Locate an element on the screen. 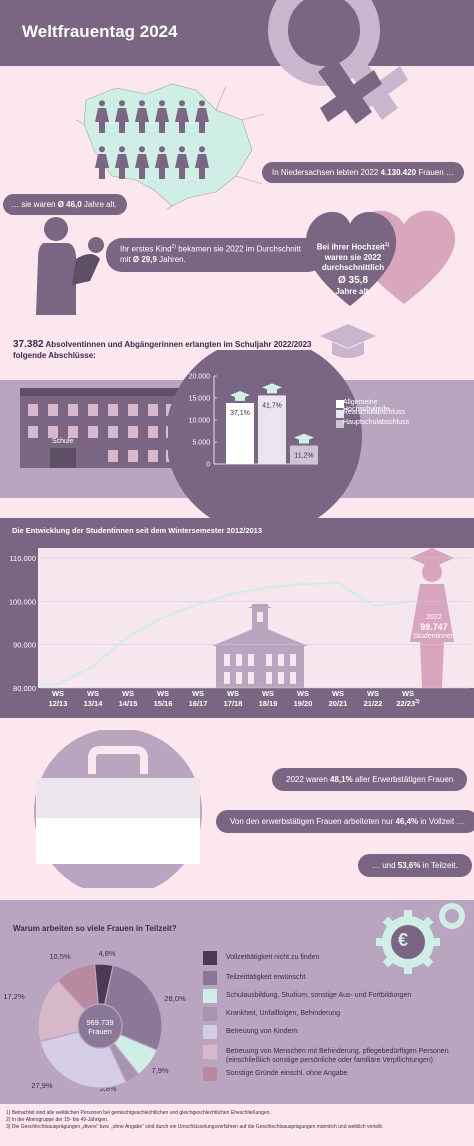  x-tick-label: 20/21 is located at coordinates (338, 703).